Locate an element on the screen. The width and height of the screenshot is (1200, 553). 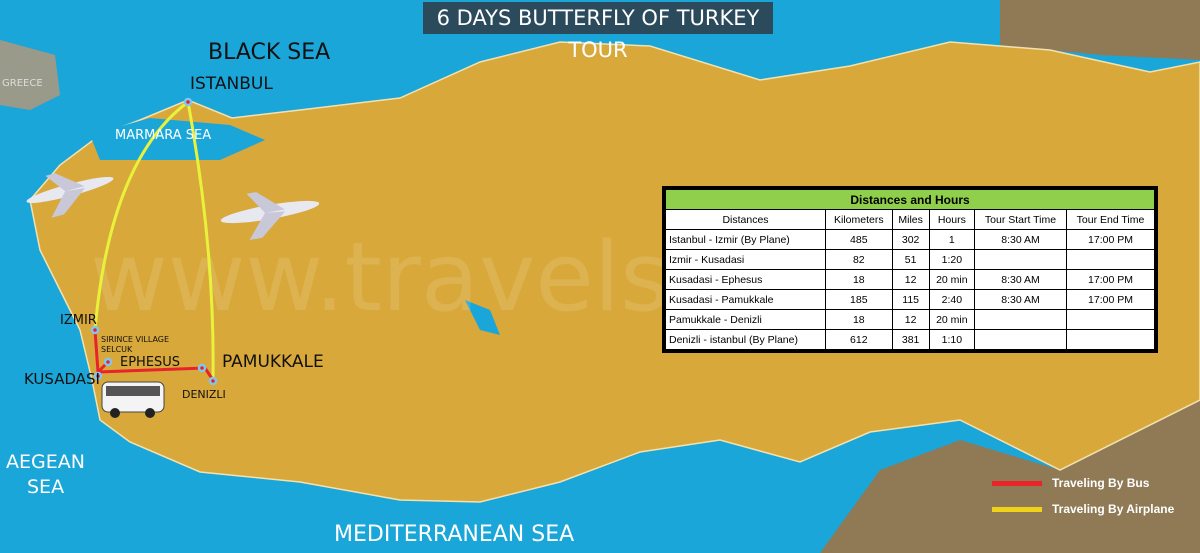
column-header: Tour End Time is located at coordinates (1110, 219).